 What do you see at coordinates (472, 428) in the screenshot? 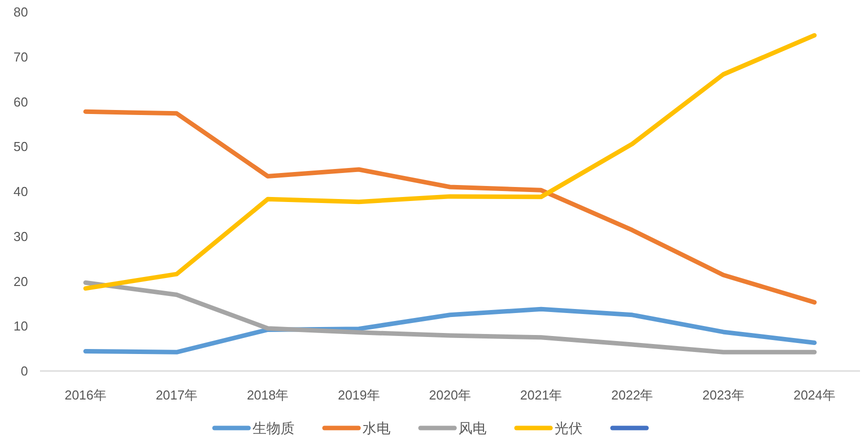
I see `legend-label: 风电` at bounding box center [472, 428].